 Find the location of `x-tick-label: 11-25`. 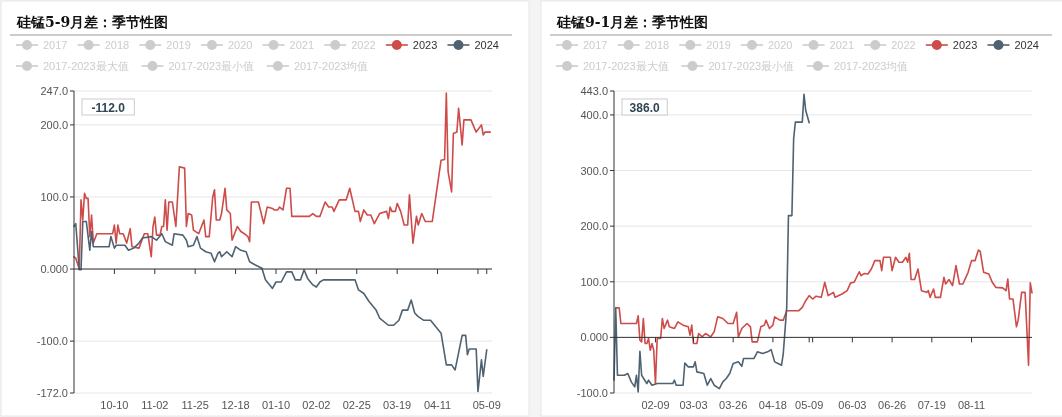

x-tick-label: 11-25 is located at coordinates (195, 405).